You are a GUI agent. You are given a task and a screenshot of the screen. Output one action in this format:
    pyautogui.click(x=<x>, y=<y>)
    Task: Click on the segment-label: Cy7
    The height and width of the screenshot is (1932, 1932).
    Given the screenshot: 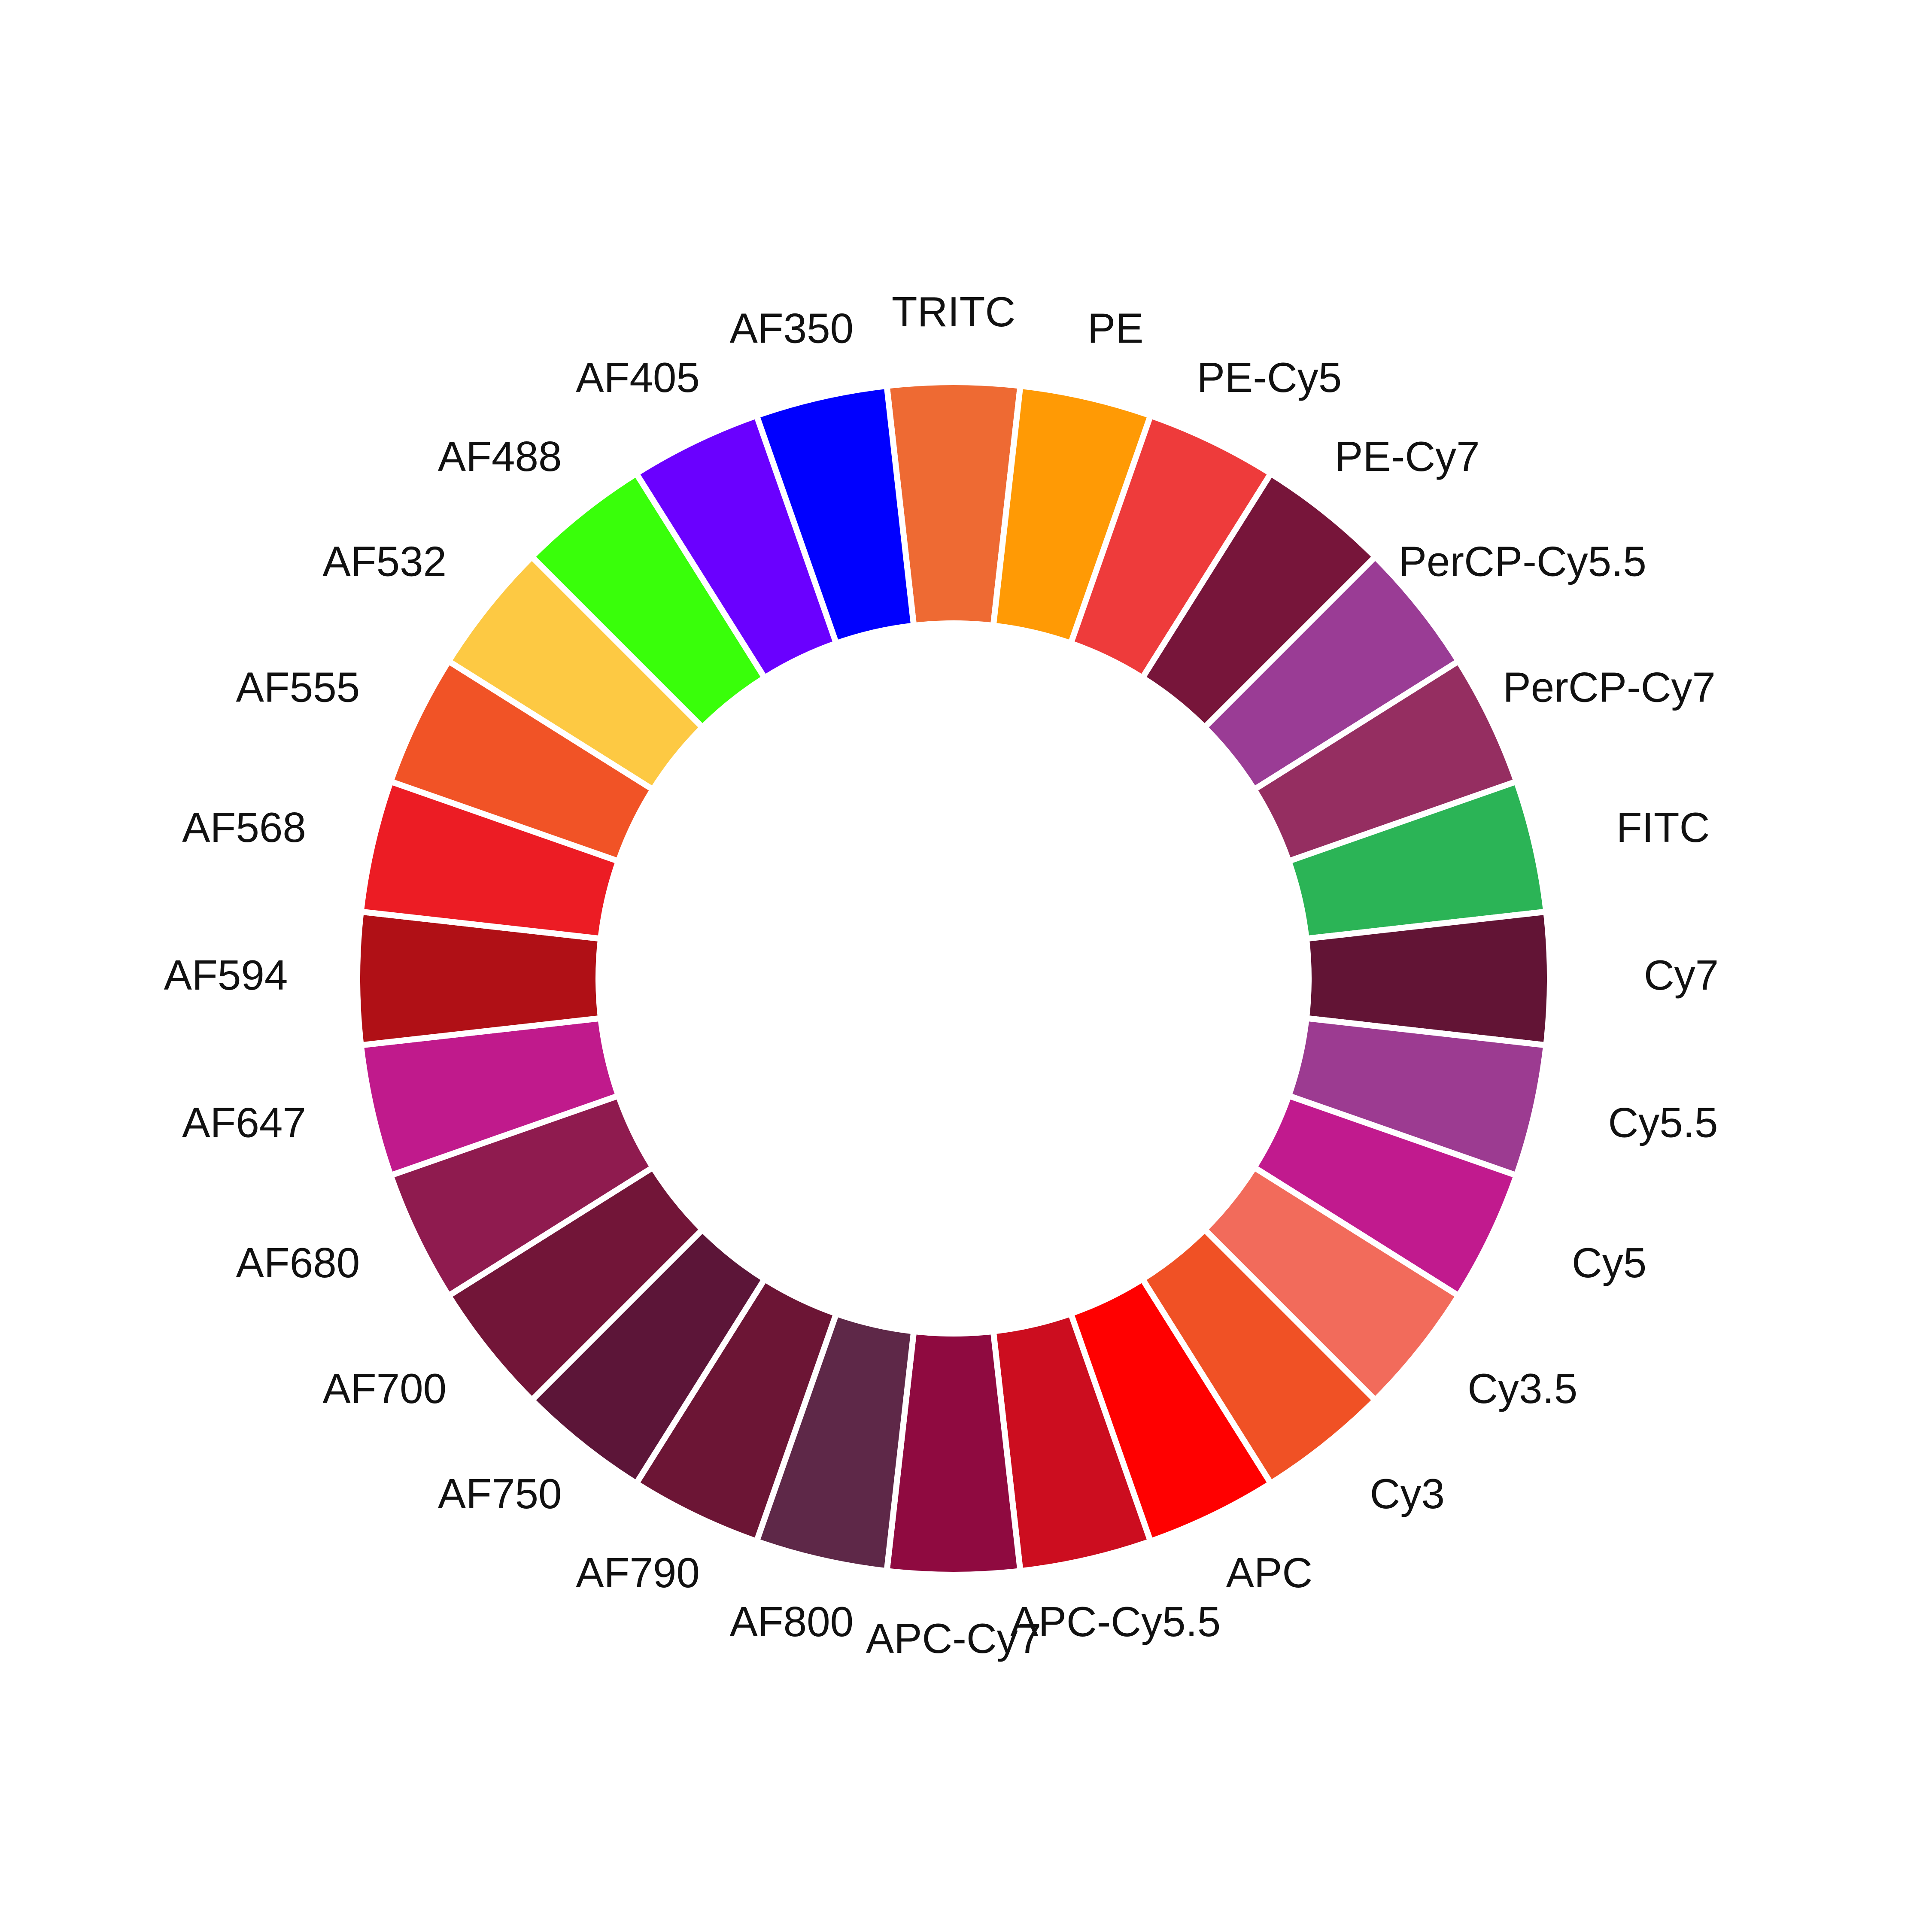 What is the action you would take?
    pyautogui.click(x=1682, y=975)
    